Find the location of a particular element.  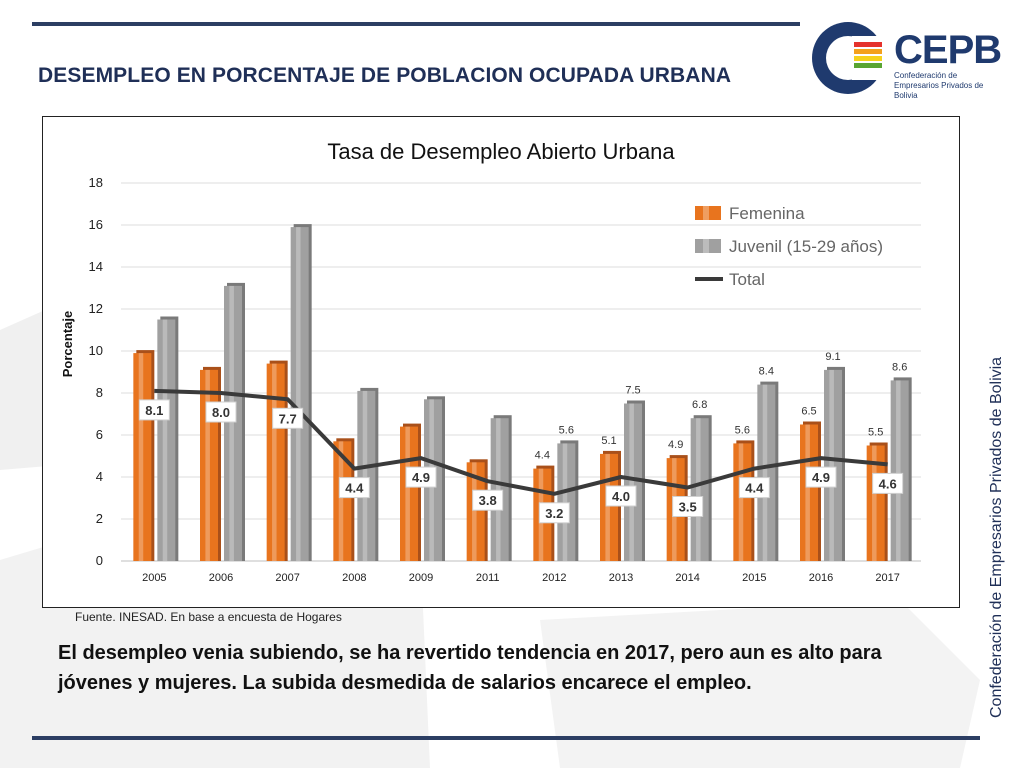

total-data-label: 3.8 is located at coordinates (488, 500).